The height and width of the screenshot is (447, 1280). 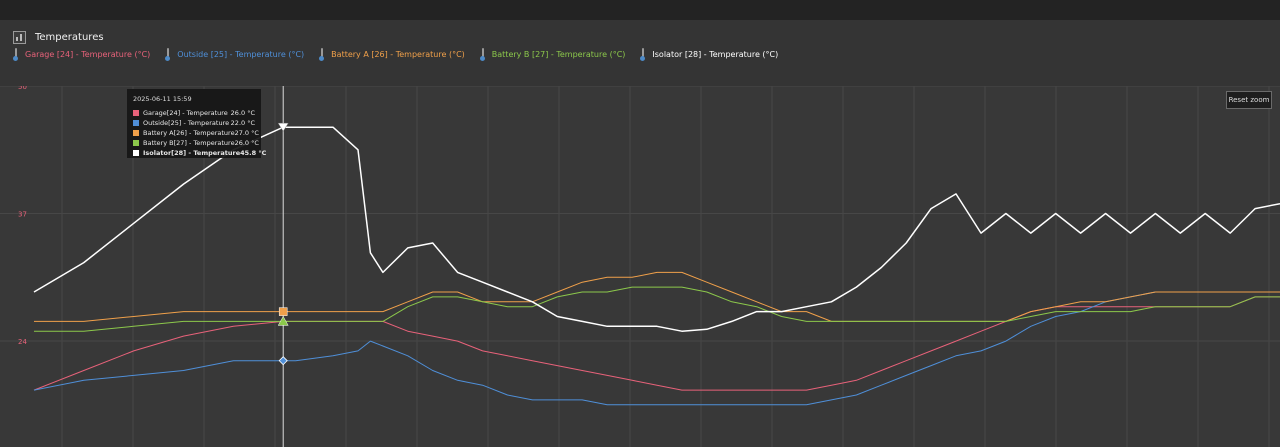 I want to click on tooltip-row: Battery A[26] - Temperature 27.0 °C, so click(x=196, y=133).